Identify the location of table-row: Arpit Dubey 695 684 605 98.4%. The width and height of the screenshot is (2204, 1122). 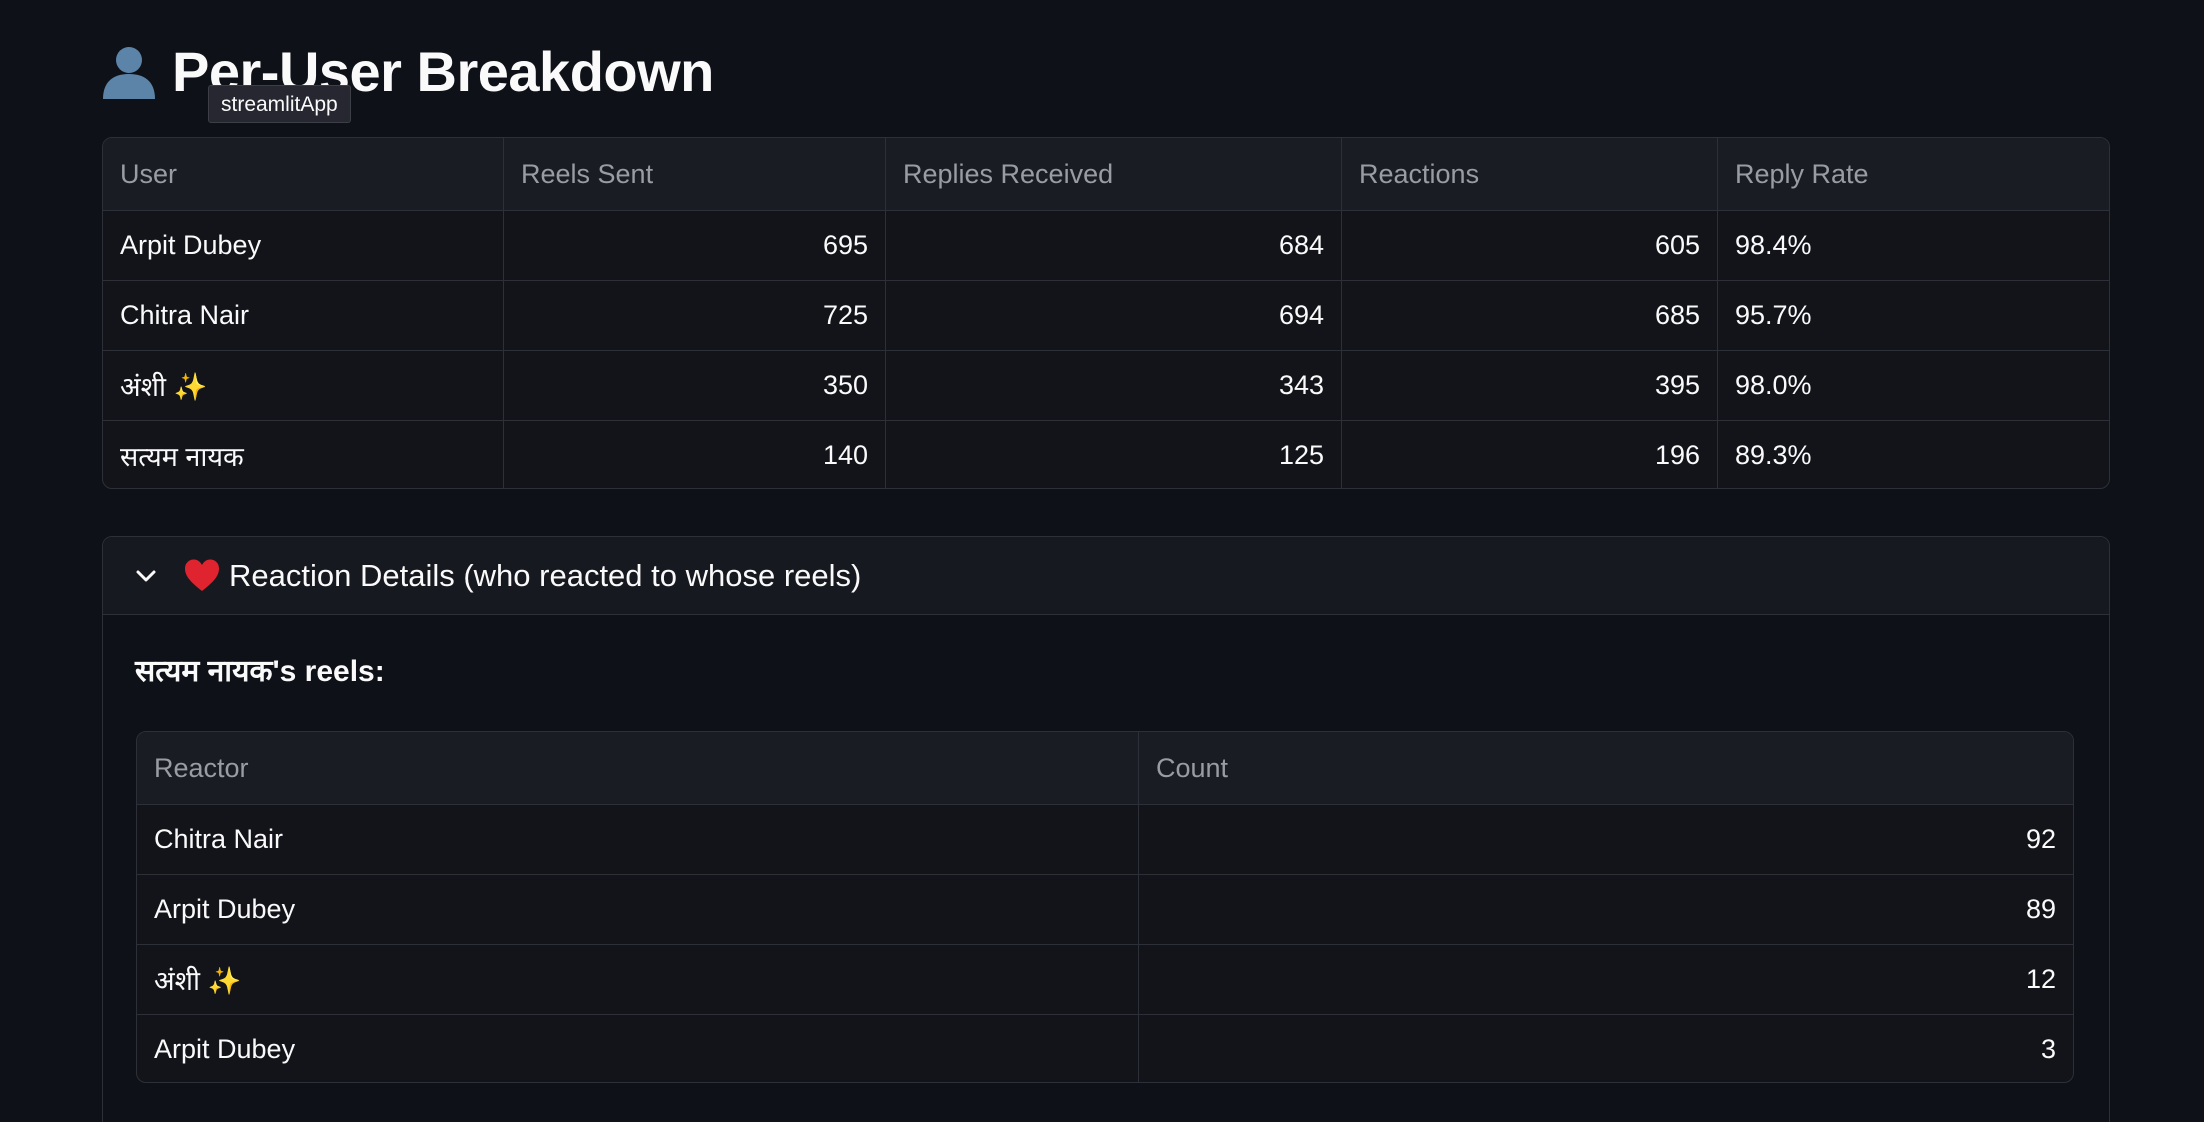
(1106, 245).